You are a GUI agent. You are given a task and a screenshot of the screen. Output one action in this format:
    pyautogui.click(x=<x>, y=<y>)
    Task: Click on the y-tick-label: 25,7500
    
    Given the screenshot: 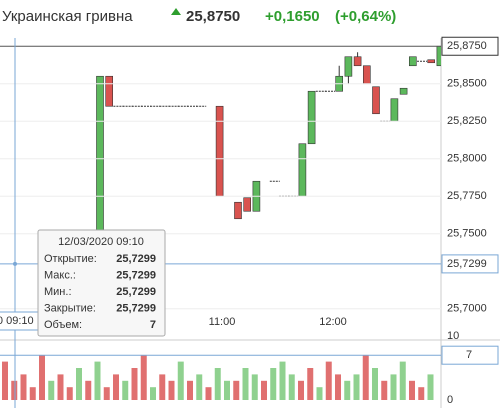 What is the action you would take?
    pyautogui.click(x=467, y=234)
    